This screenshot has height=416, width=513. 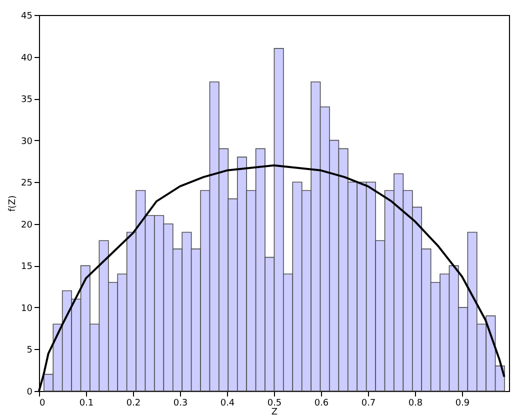 I want to click on y-tick-label: 45, so click(x=26, y=17).